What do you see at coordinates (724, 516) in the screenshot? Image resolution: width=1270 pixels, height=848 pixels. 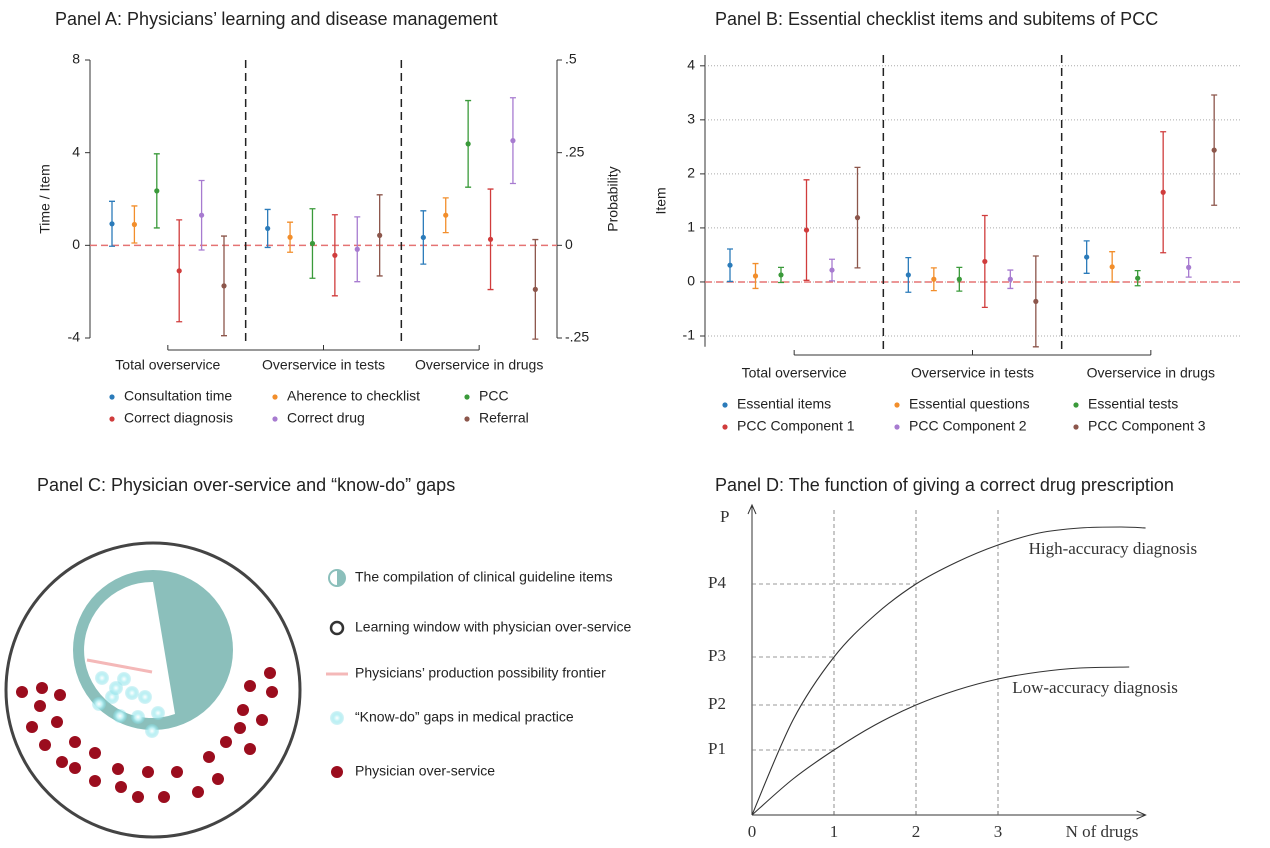 I see `y-axis-label: P` at bounding box center [724, 516].